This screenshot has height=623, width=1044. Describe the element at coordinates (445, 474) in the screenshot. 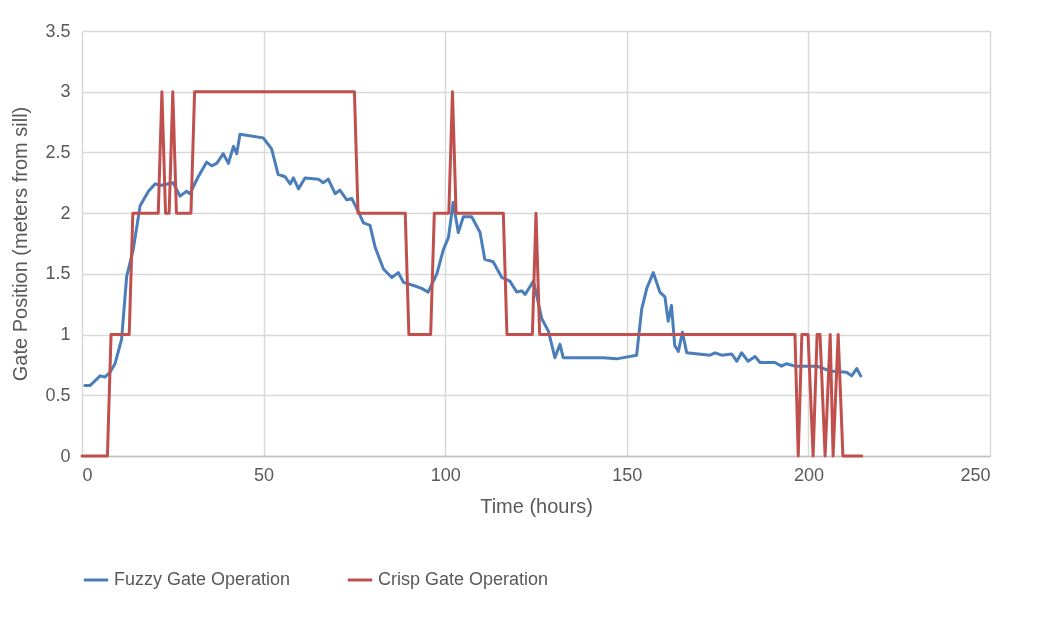

I see `x-tick-label: 100` at that location.